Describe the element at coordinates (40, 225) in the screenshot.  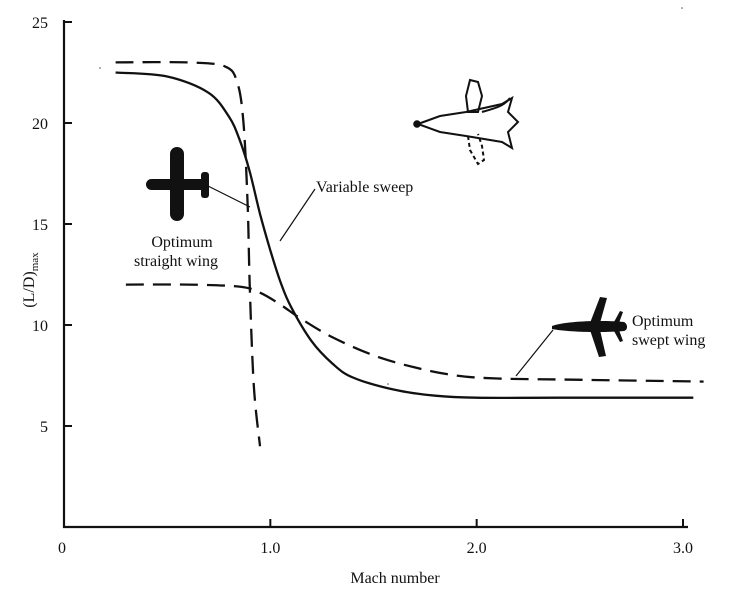
I see `y-tick-label: 15` at that location.